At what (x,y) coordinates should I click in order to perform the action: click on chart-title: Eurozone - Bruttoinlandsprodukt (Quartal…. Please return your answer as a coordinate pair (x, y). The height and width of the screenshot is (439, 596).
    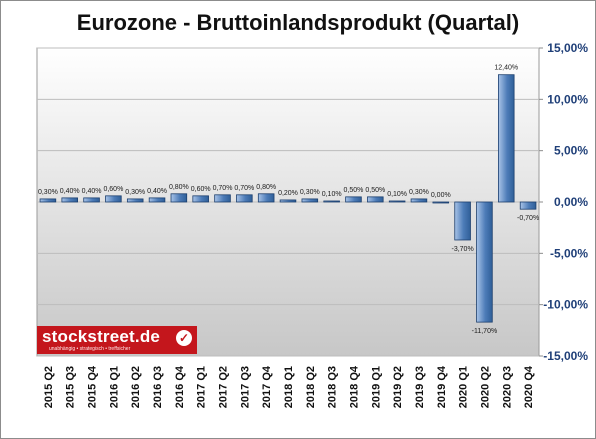
    Looking at the image, I should click on (298, 22).